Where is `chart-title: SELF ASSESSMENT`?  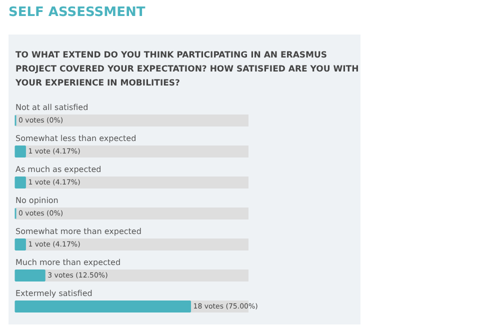
chart-title: SELF ASSESSMENT is located at coordinates (77, 12).